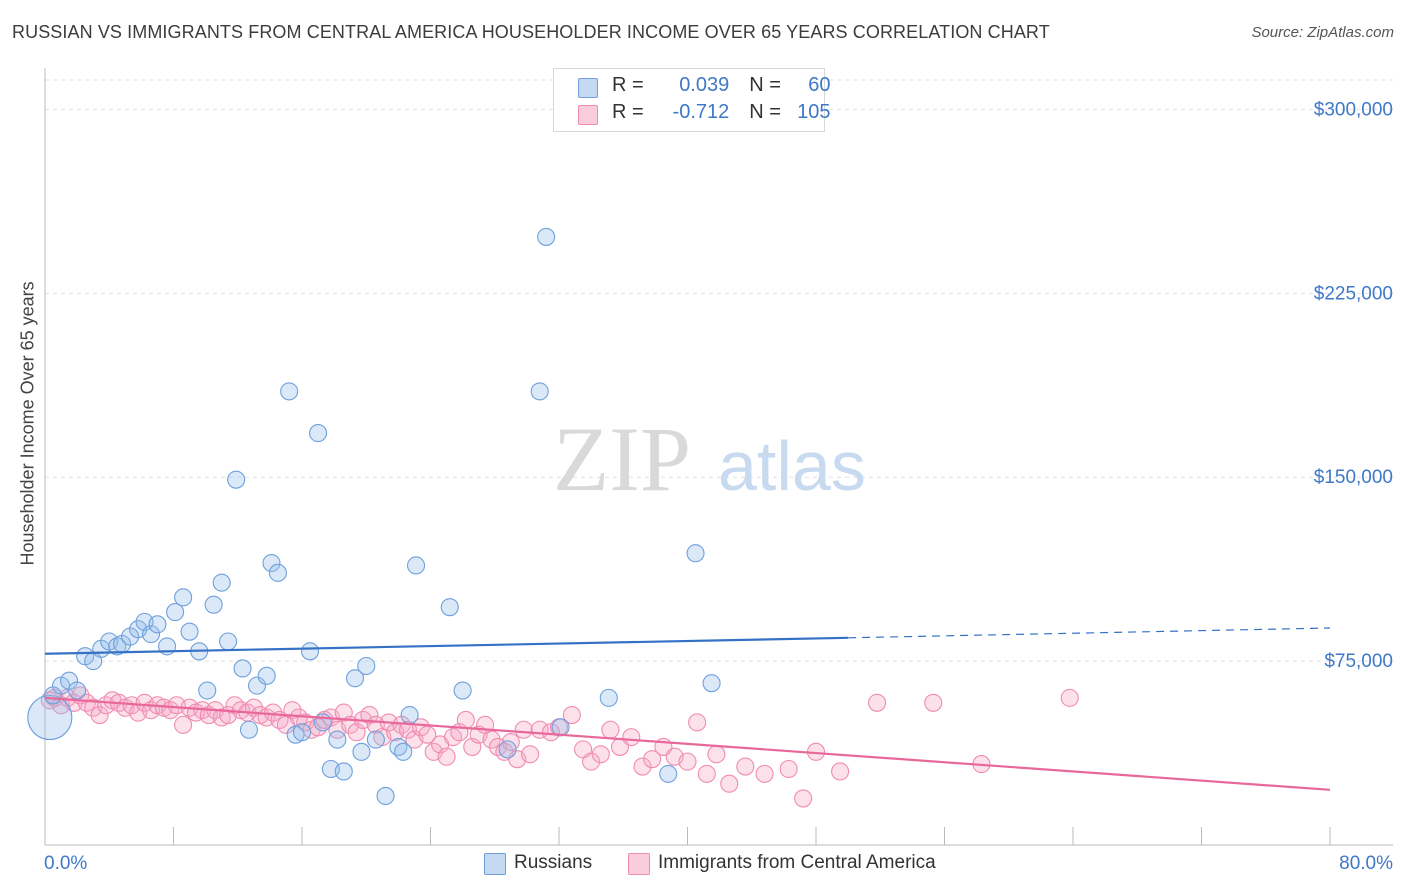 This screenshot has width=1406, height=892. Describe the element at coordinates (687, 743) in the screenshot. I see `central-america-trend-line` at that location.